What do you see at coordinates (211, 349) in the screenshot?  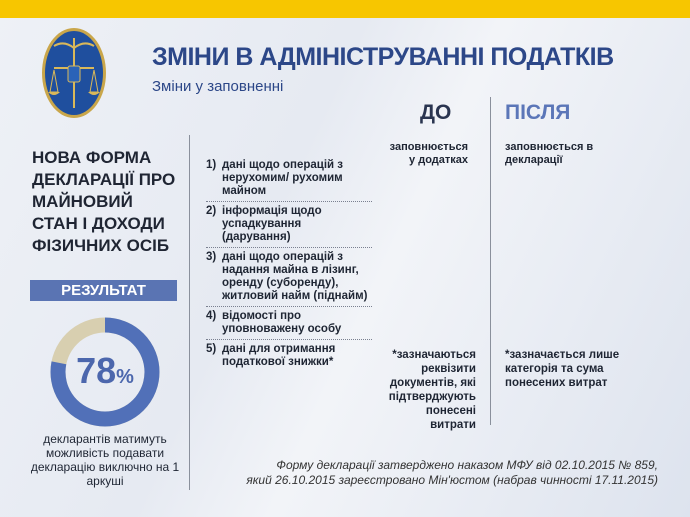 I see `item-number: 5)` at bounding box center [211, 349].